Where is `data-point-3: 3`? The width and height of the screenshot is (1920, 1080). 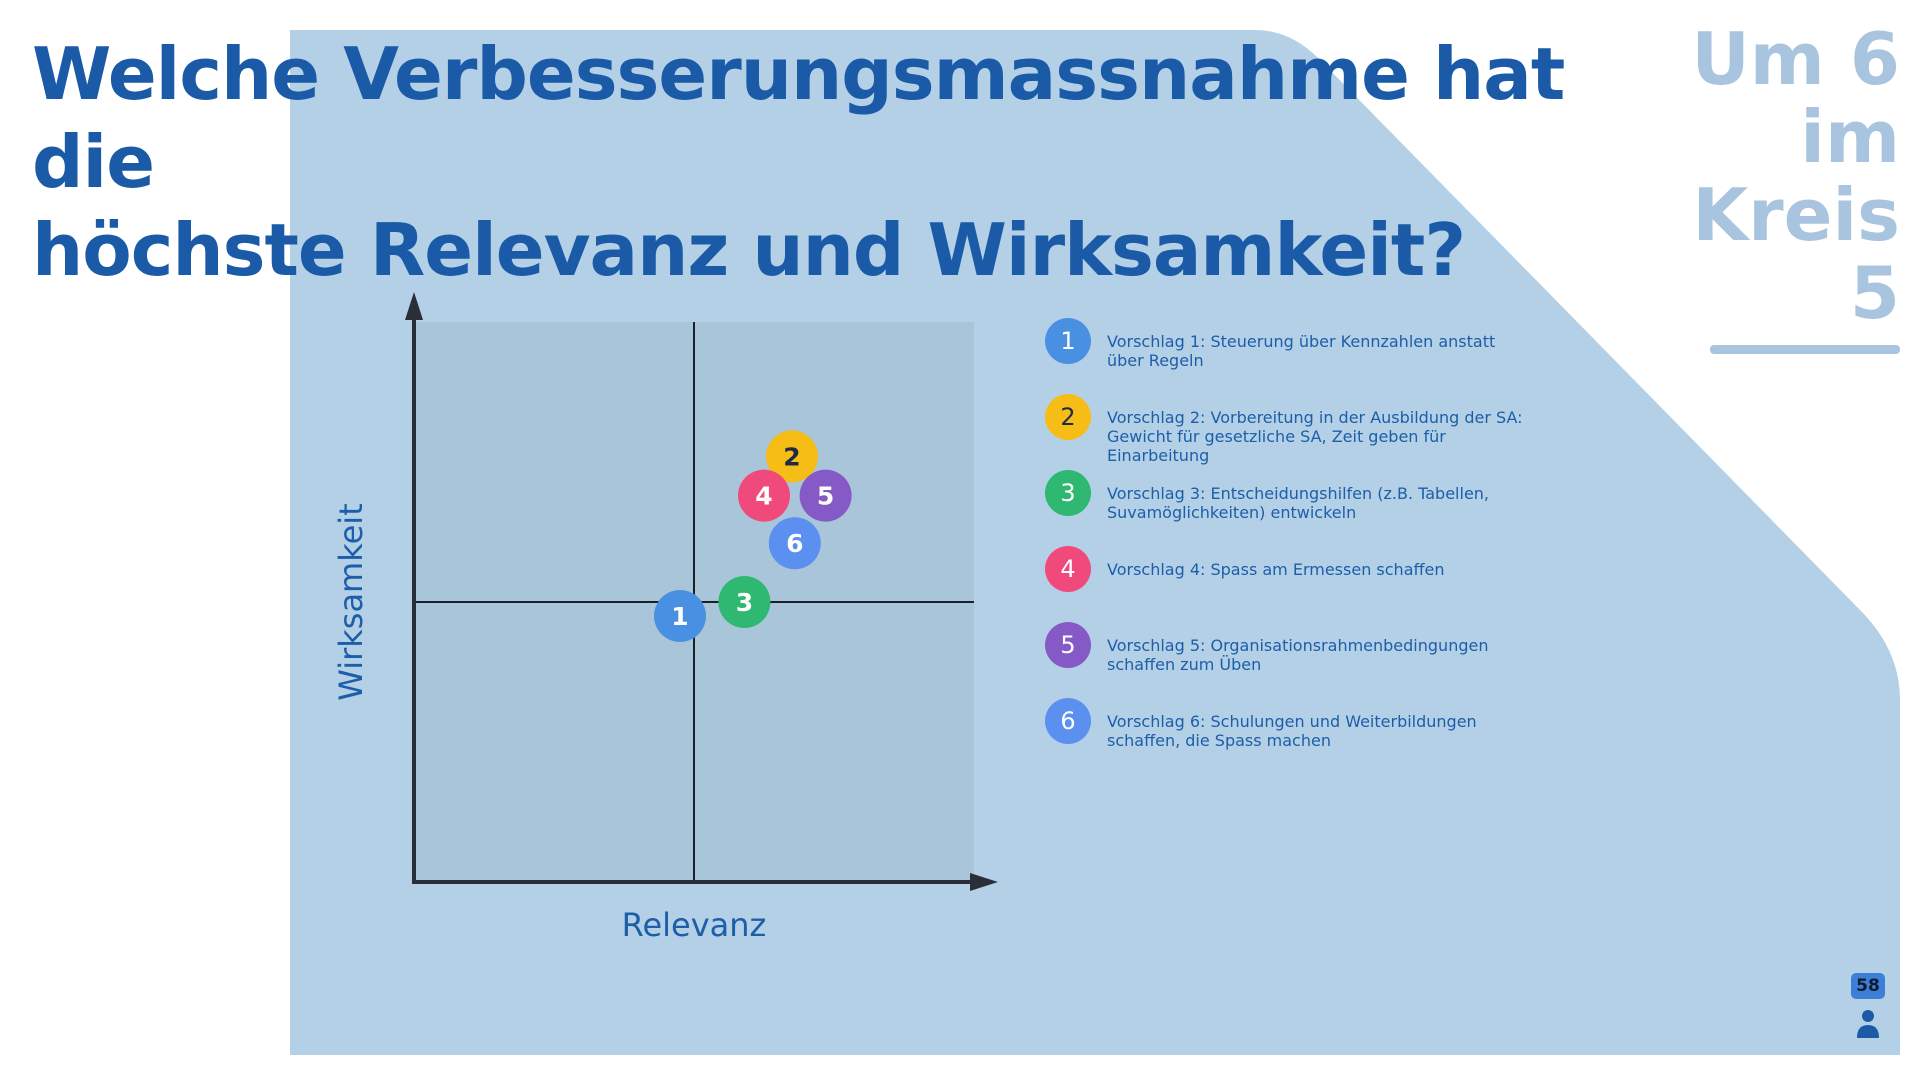
data-point-3: 3 is located at coordinates (744, 602).